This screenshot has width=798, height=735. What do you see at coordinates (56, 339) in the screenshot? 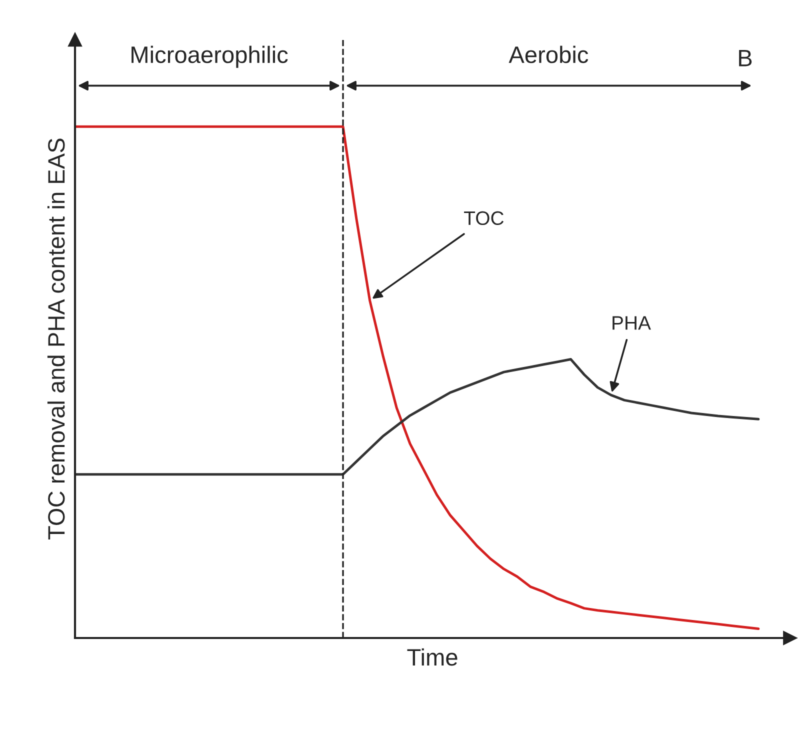
I see `y-axis-title: TOC removal and PHA content in EAS` at bounding box center [56, 339].